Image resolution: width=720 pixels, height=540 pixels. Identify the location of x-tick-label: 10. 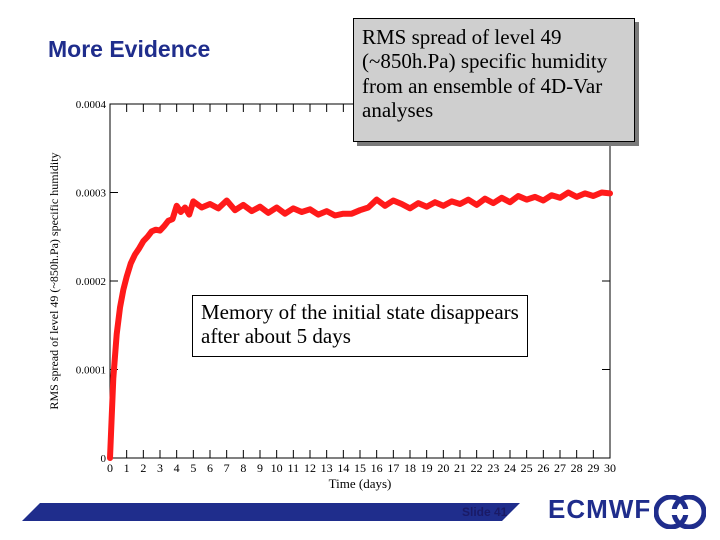
(277, 468).